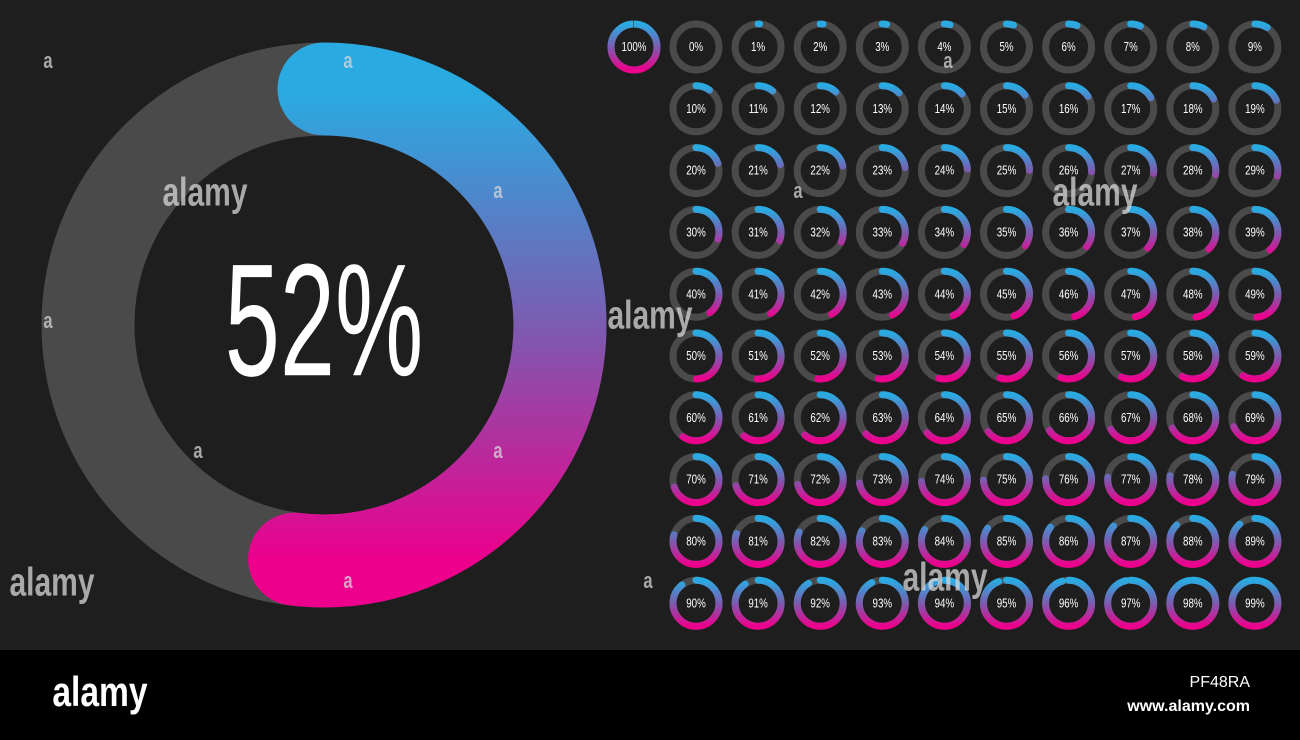  What do you see at coordinates (1069, 48) in the screenshot?
I see `gauge-label: 6%` at bounding box center [1069, 48].